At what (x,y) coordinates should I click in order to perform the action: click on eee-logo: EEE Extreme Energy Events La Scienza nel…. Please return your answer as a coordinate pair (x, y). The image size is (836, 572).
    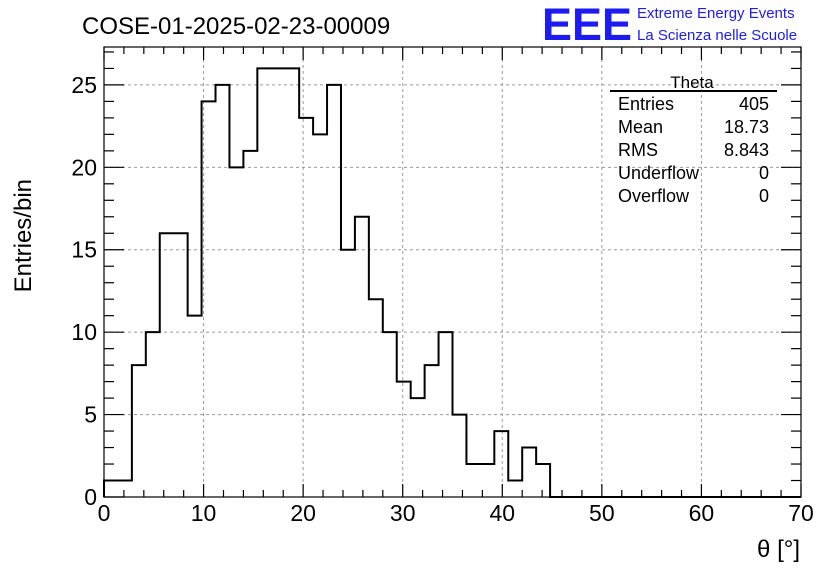
    Looking at the image, I should click on (669, 25).